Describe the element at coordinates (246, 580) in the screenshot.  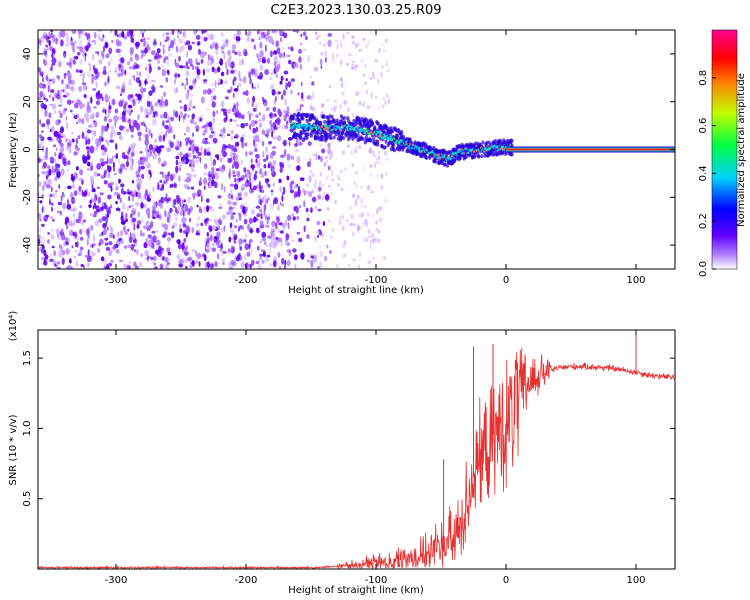
I see `x-tick-label: -200` at that location.